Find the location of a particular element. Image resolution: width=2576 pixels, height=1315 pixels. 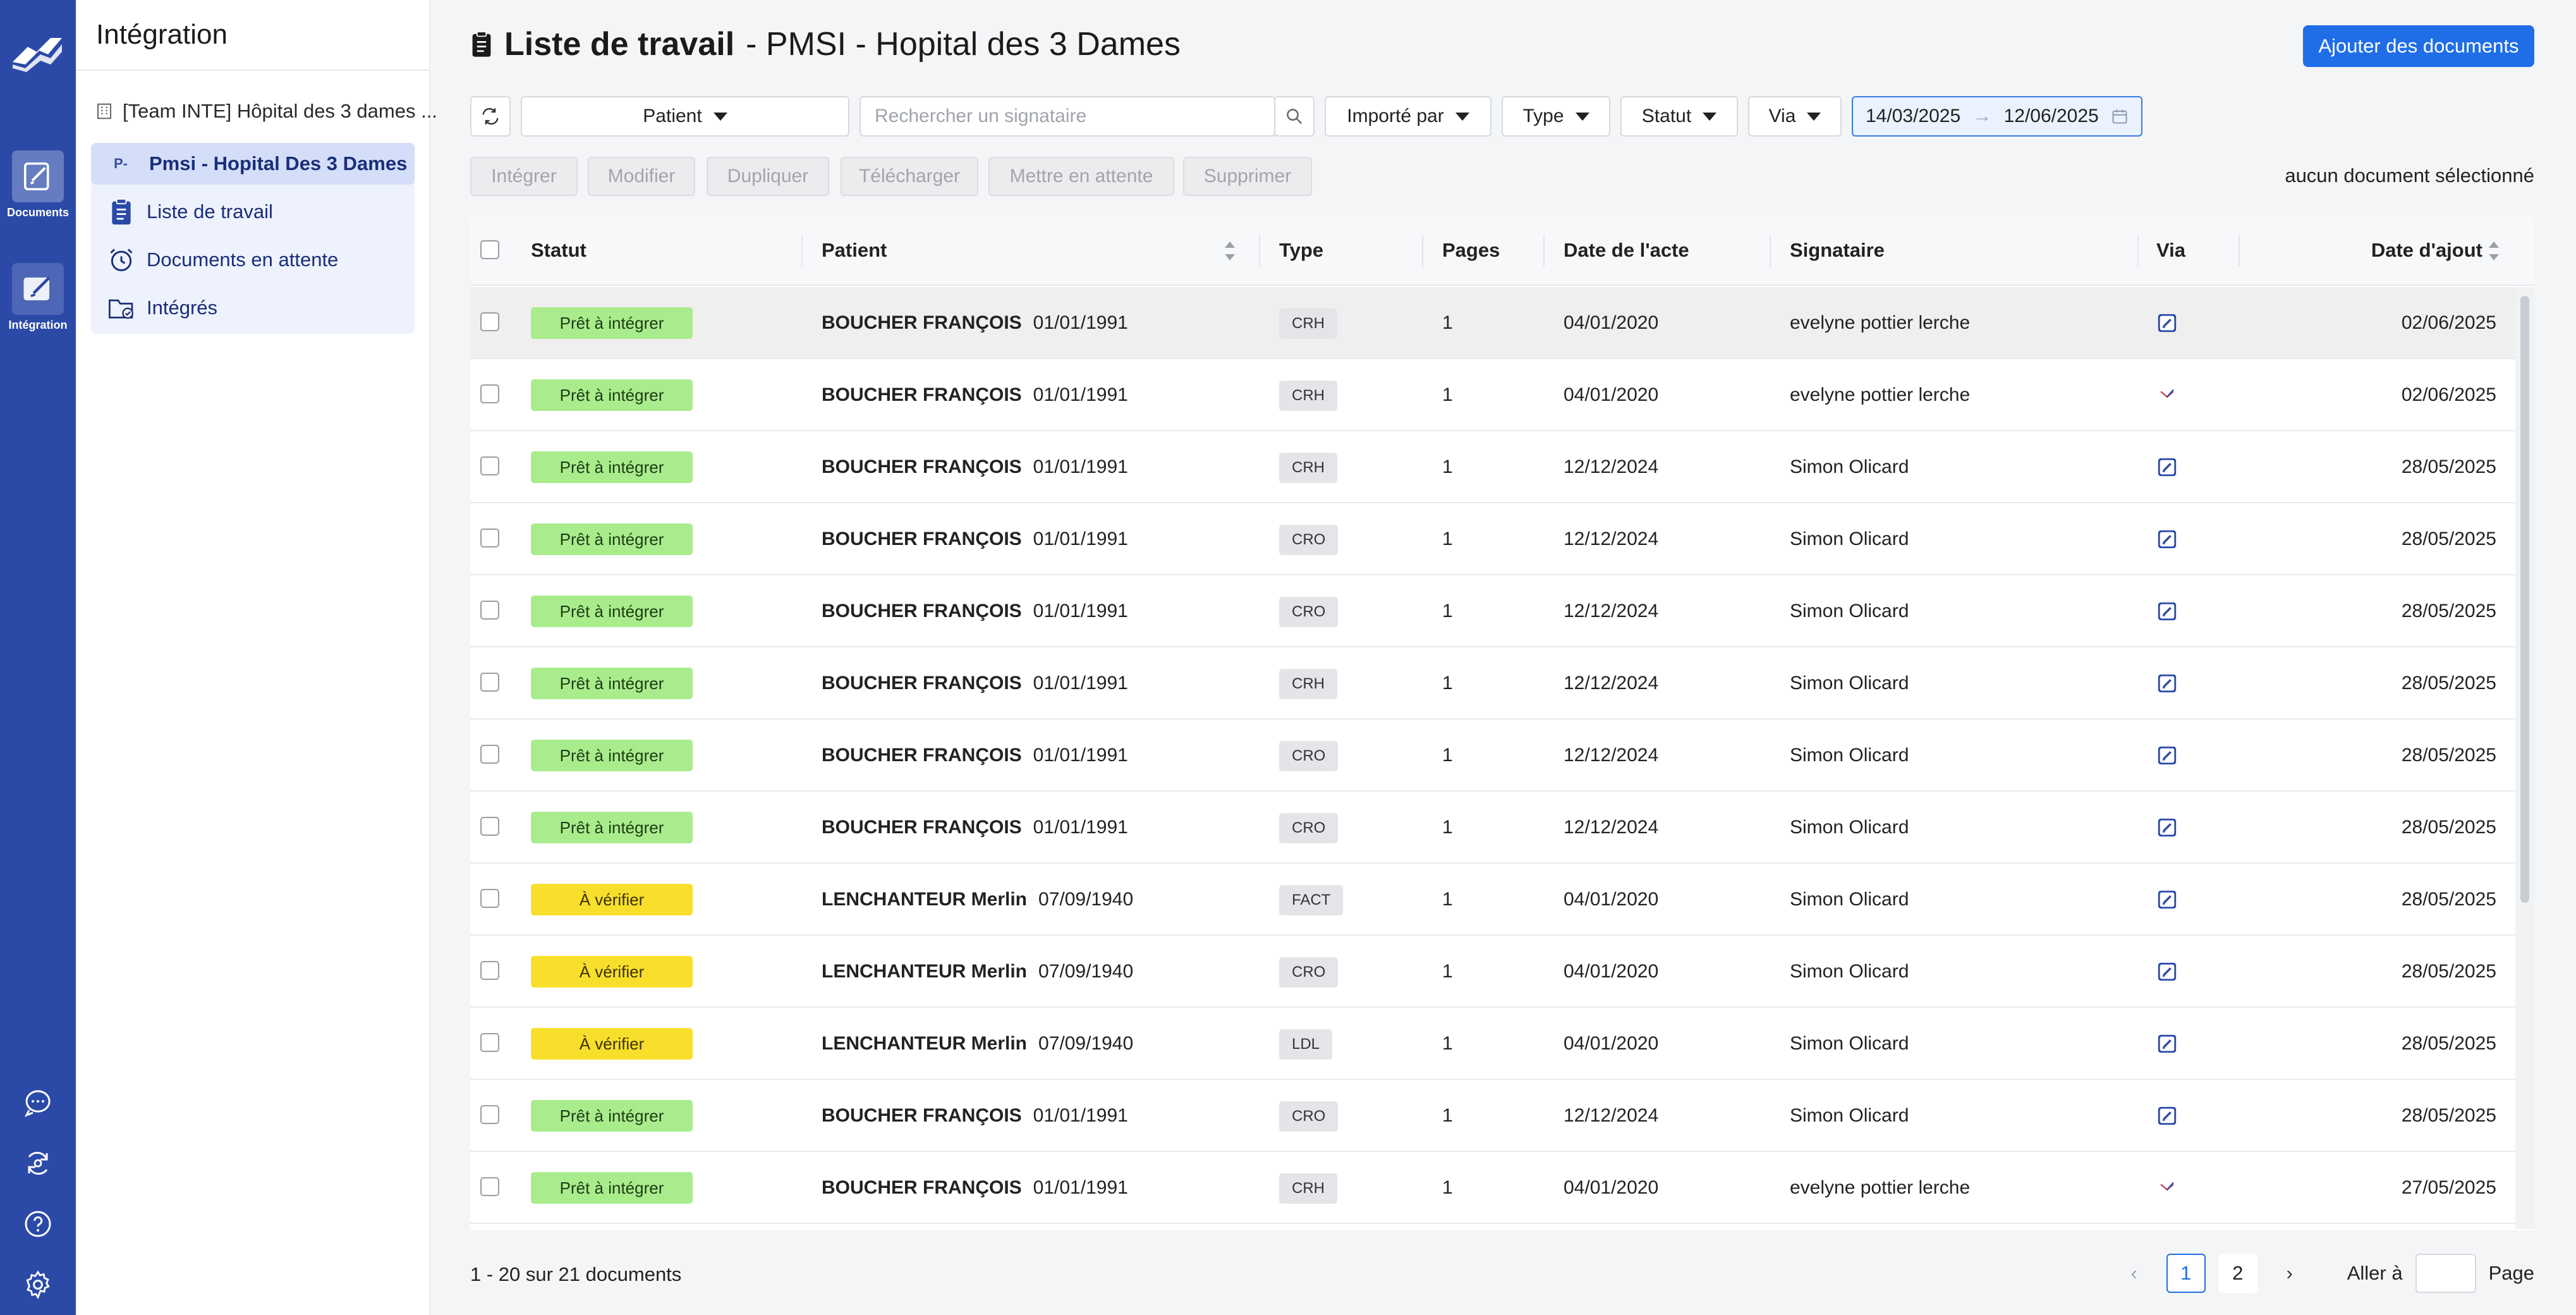

column-header-signer: Signataire is located at coordinates (1837, 250).